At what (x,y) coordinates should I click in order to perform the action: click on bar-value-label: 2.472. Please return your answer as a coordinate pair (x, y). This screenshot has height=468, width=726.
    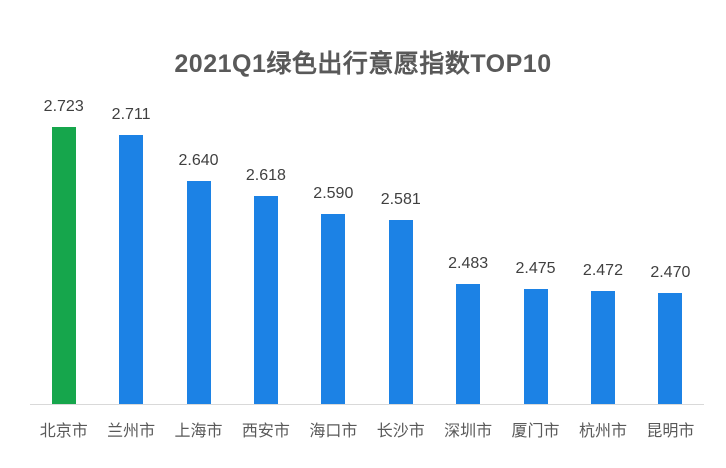
    Looking at the image, I should click on (602, 271).